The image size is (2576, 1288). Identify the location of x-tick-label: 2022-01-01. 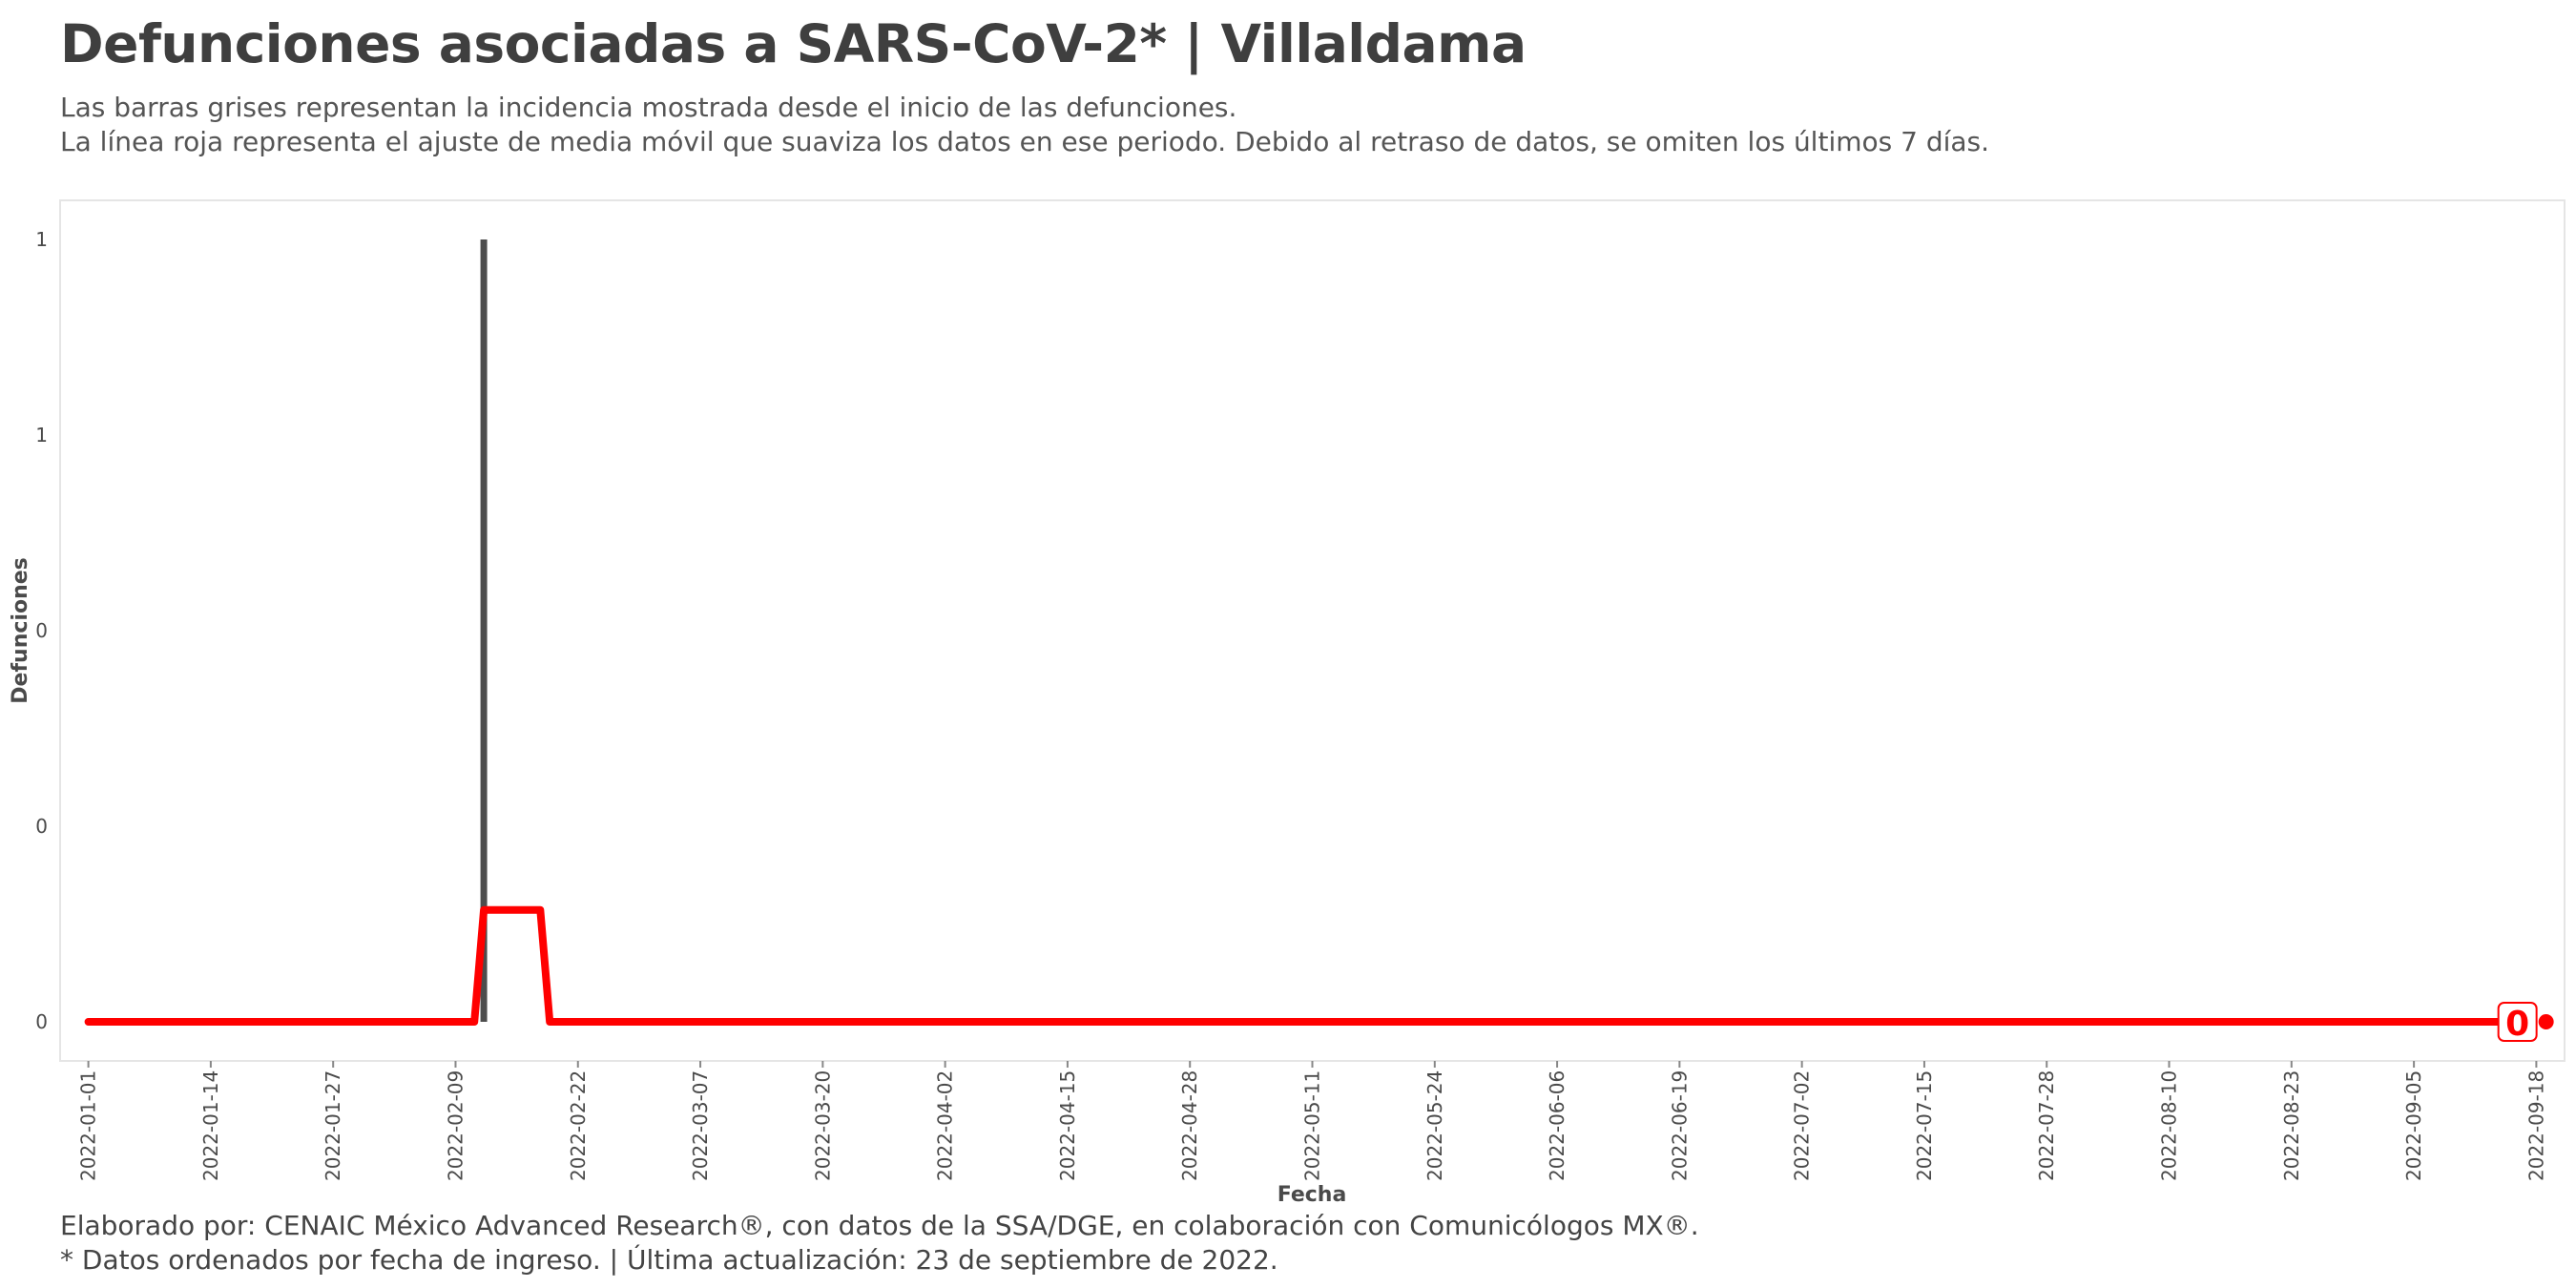
(88, 1125).